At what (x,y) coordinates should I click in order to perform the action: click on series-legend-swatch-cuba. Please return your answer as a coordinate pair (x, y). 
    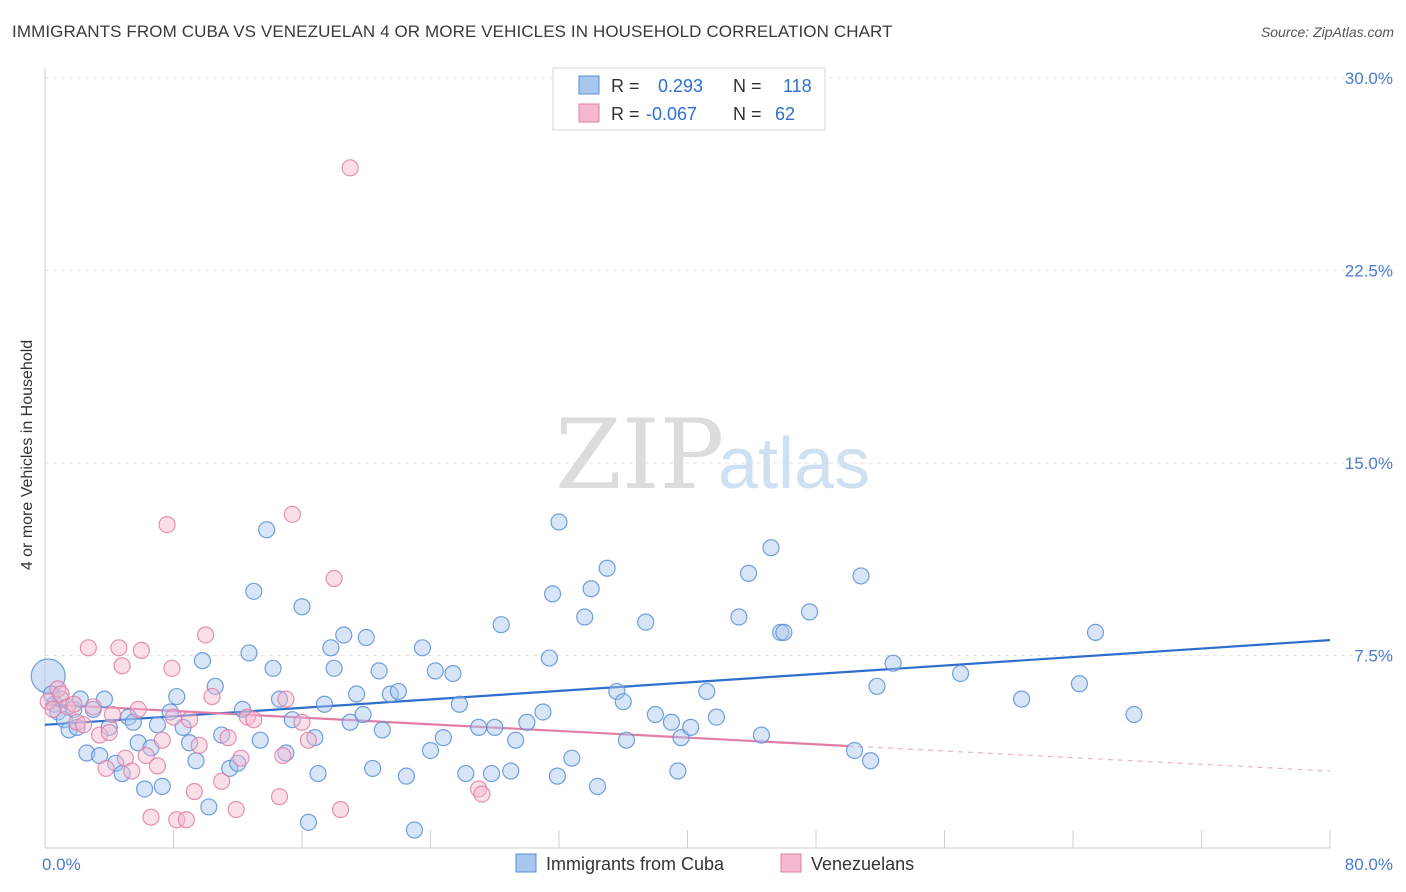
    Looking at the image, I should click on (526, 863).